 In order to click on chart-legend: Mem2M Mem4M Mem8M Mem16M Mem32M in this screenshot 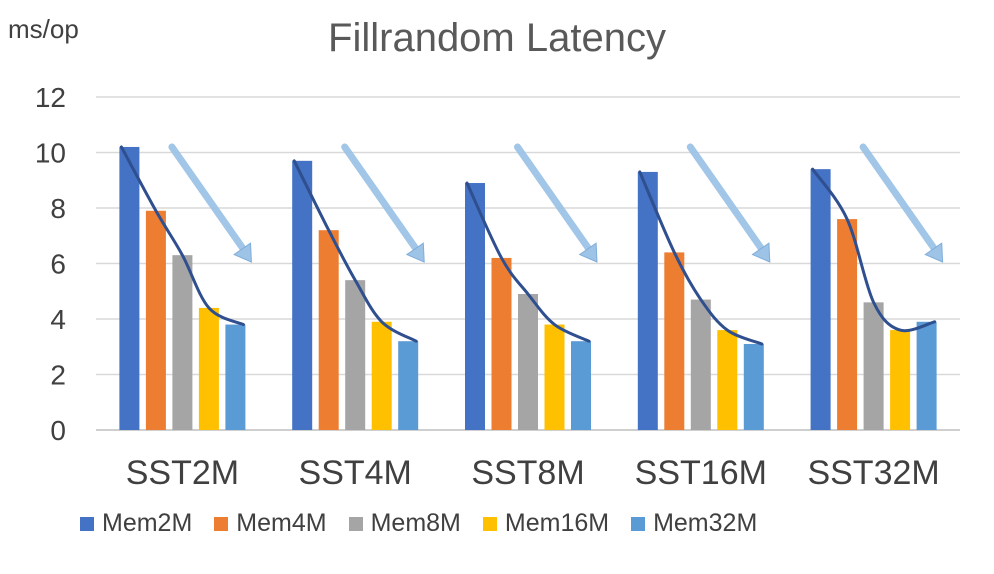, I will do `click(418, 523)`.